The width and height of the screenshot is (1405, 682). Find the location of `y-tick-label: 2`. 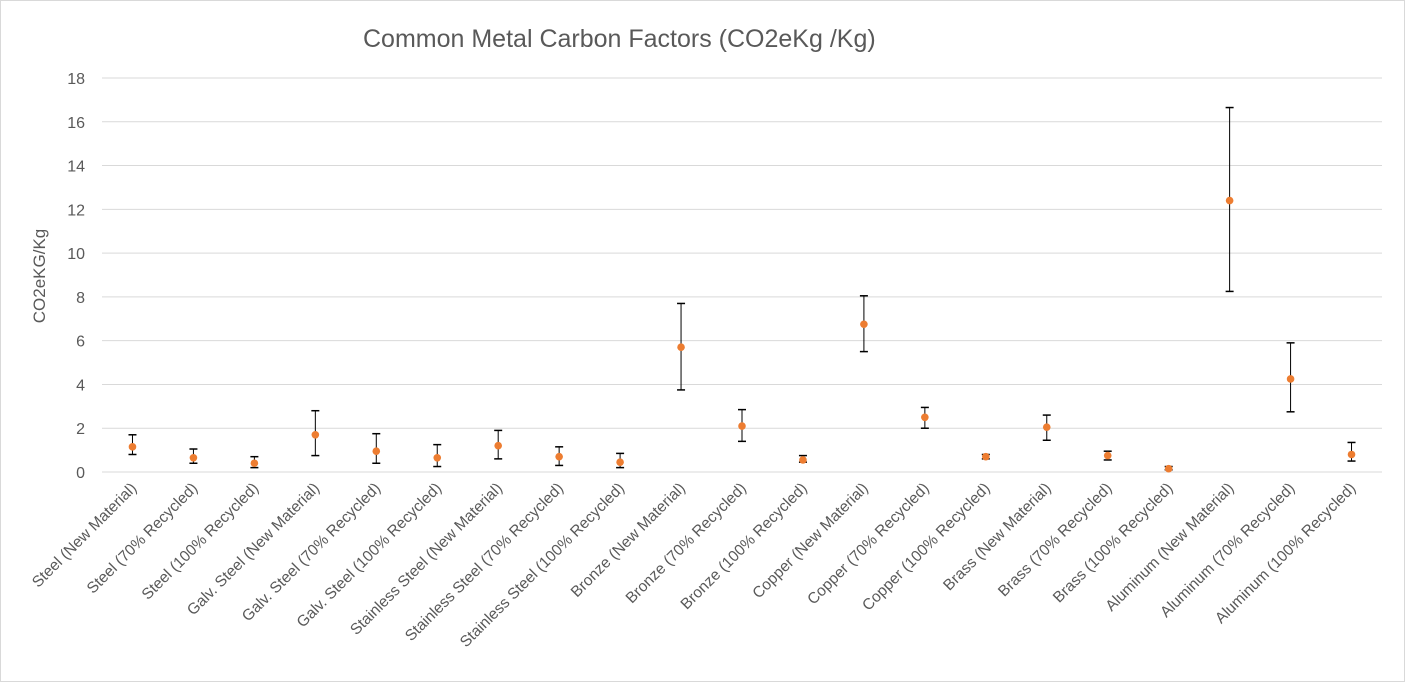

y-tick-label: 2 is located at coordinates (80, 429).